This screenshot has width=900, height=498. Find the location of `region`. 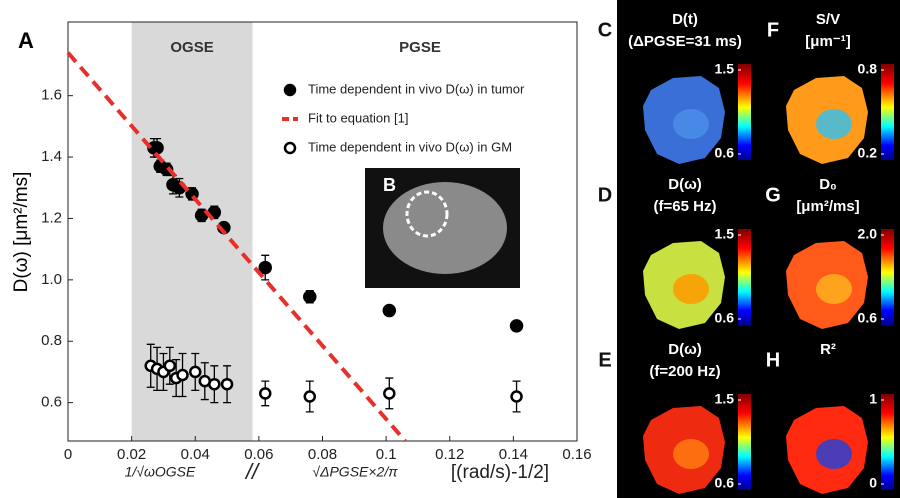

region is located at coordinates (192, 231).